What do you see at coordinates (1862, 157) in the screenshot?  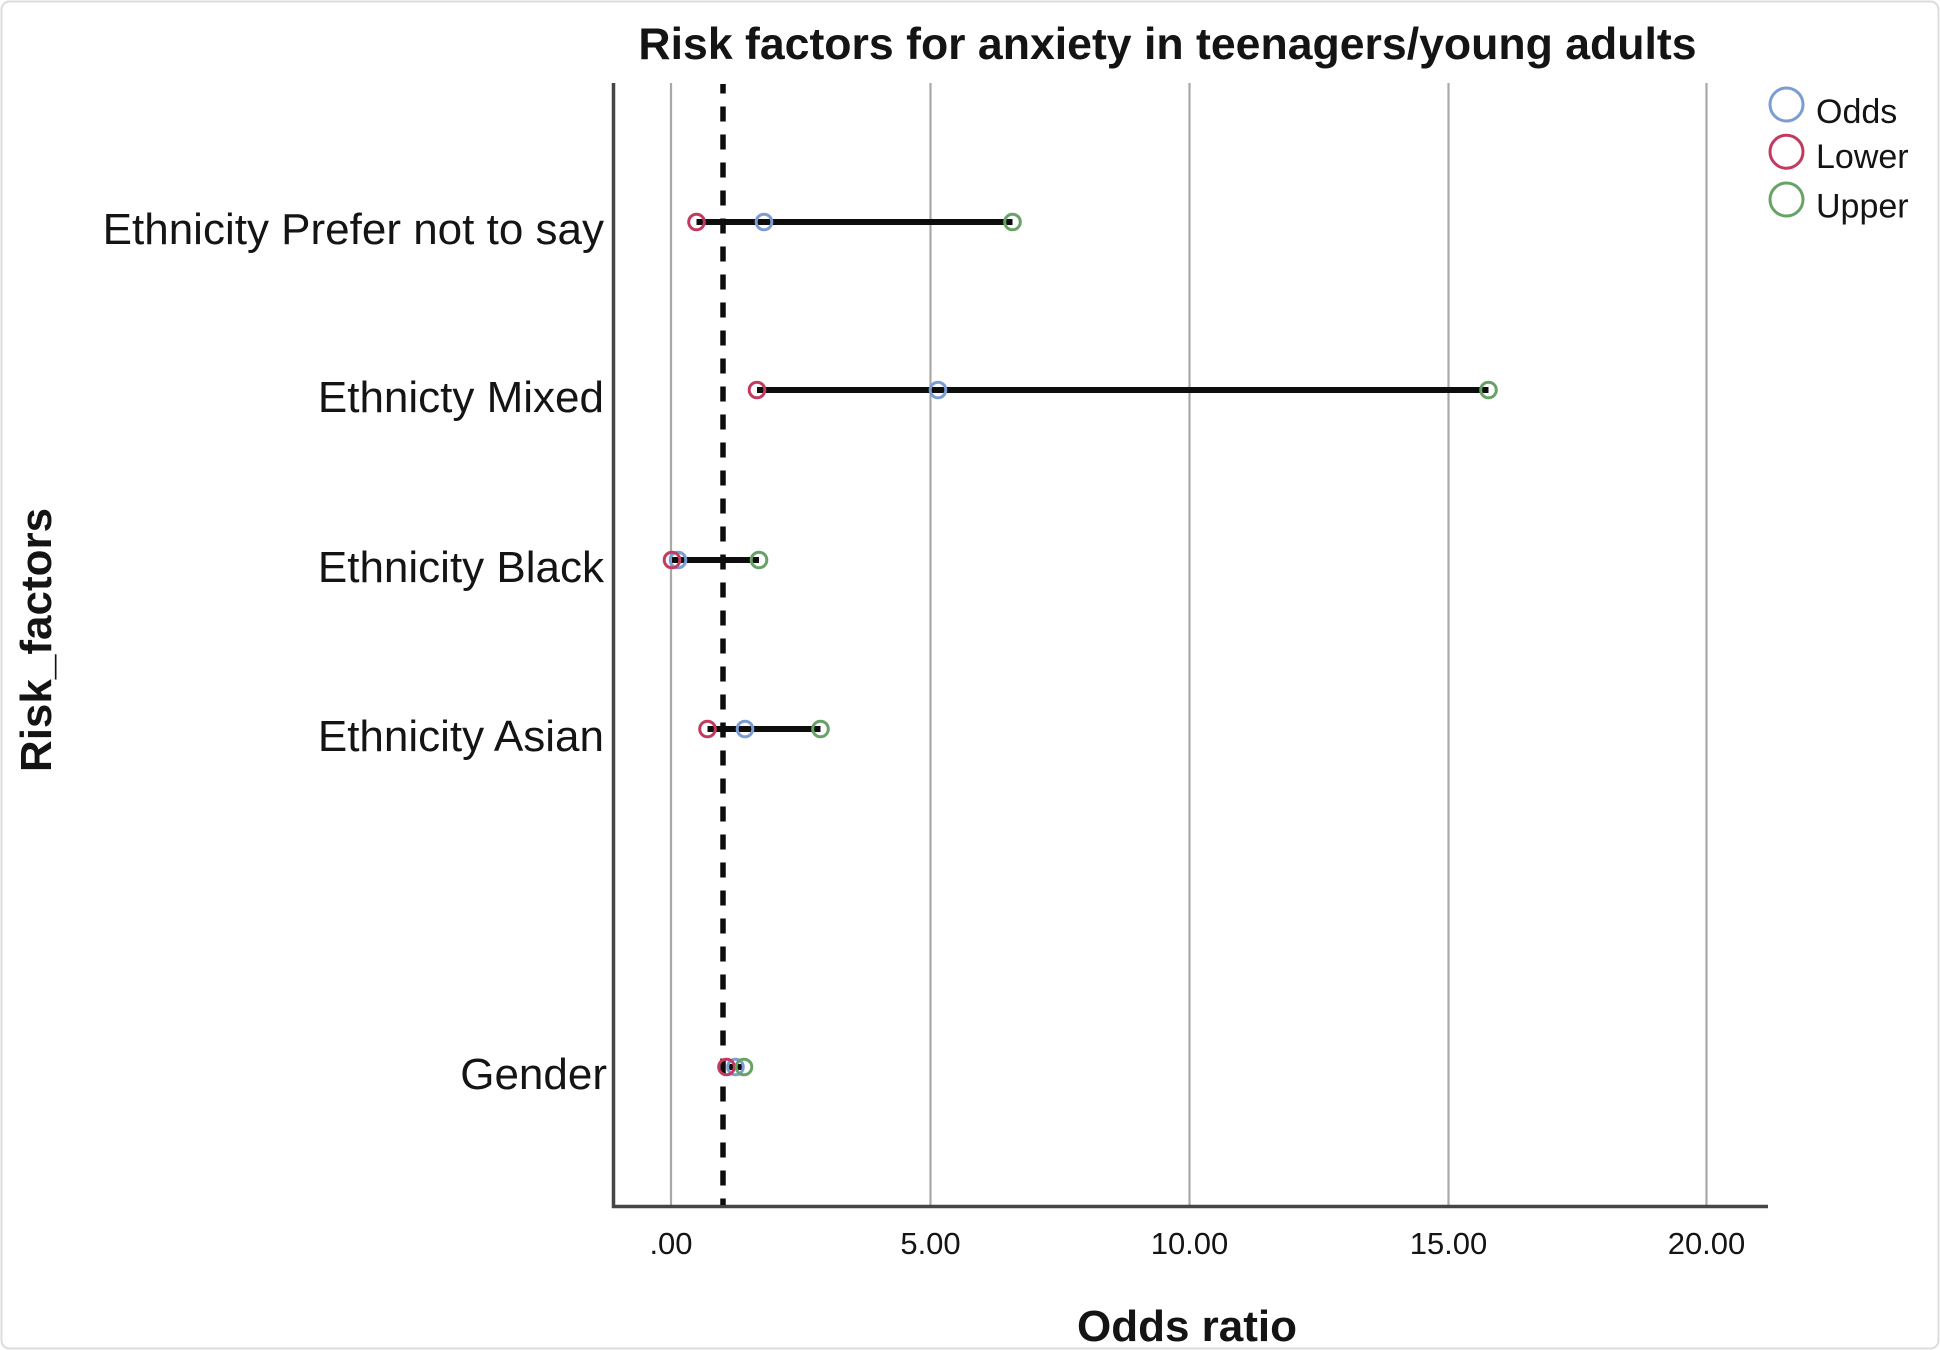 I see `svg-text: Lower` at bounding box center [1862, 157].